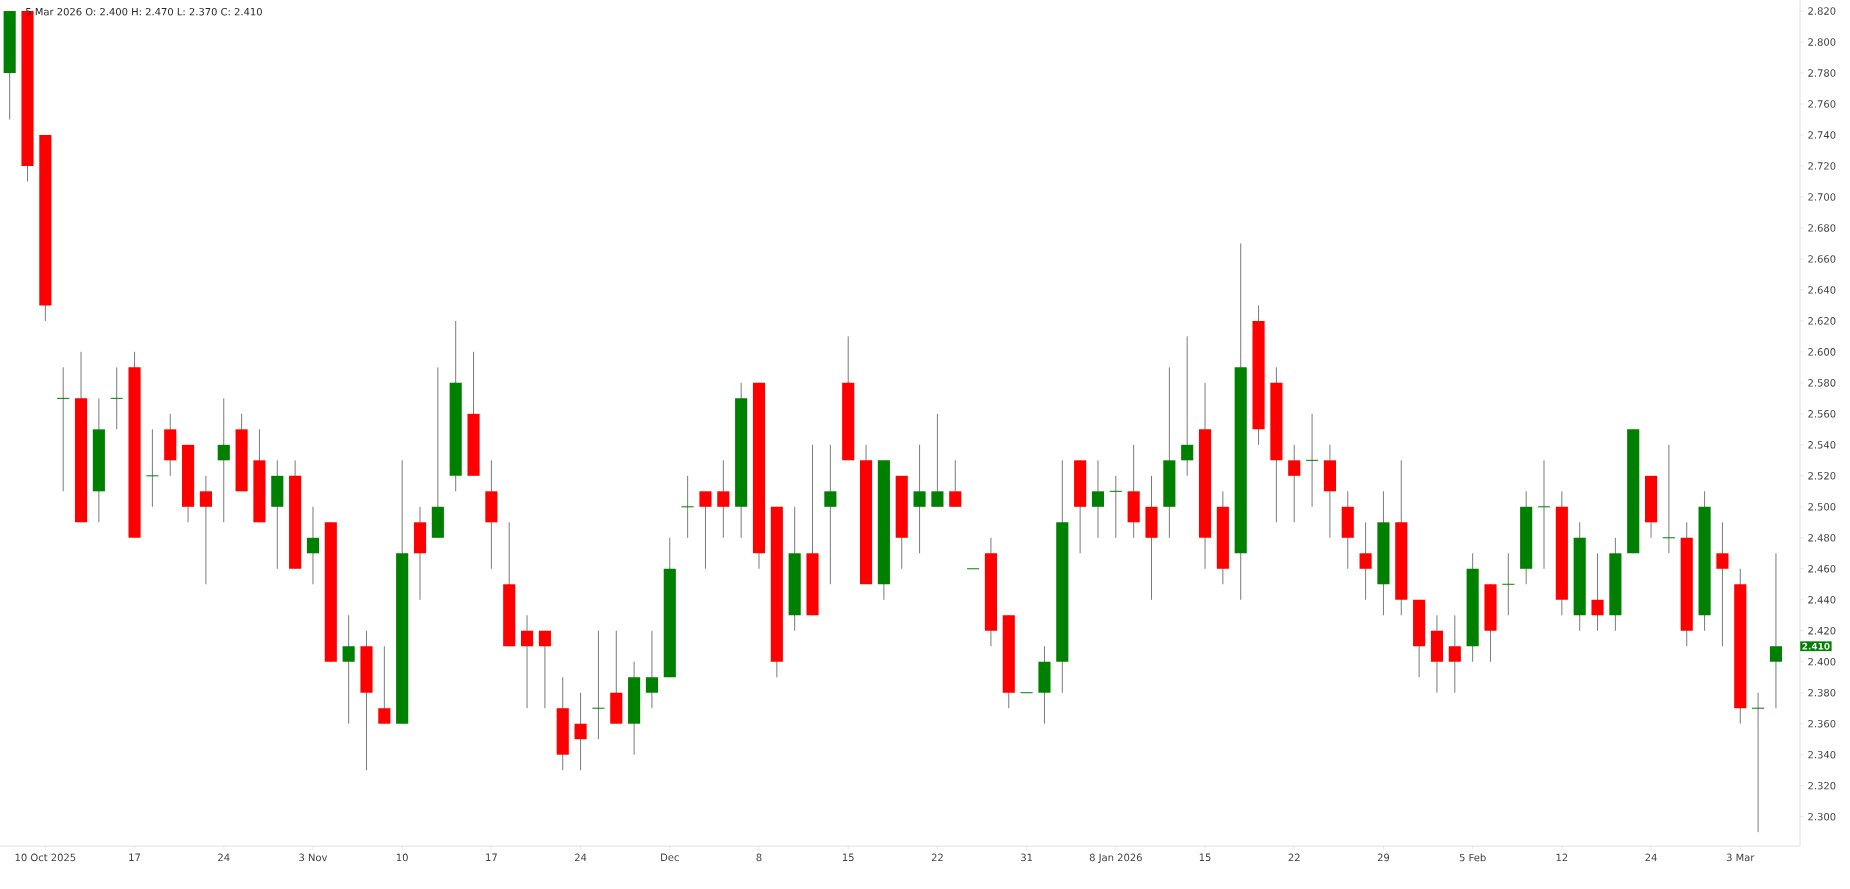 The height and width of the screenshot is (889, 1850). Describe the element at coordinates (402, 857) in the screenshot. I see `x-tick-label: 10` at that location.